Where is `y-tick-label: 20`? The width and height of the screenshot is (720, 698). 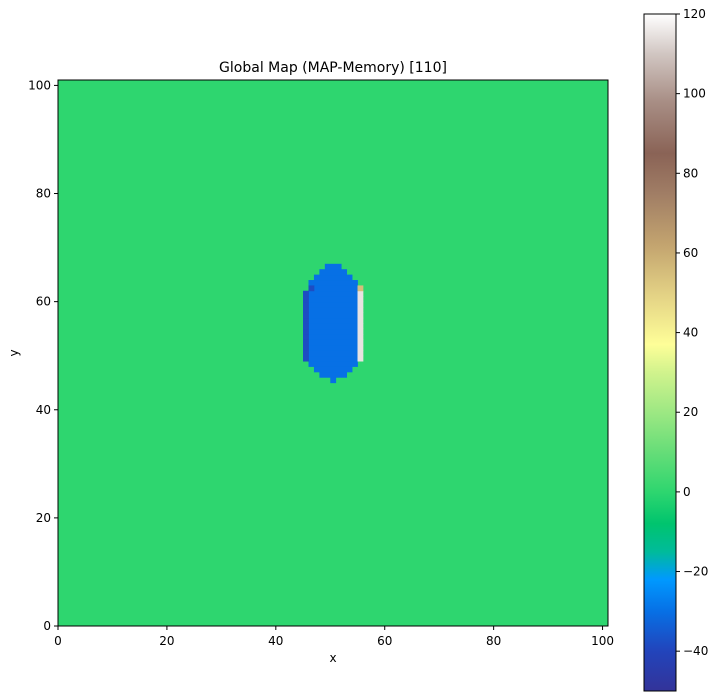 y-tick-label: 20 is located at coordinates (43, 518).